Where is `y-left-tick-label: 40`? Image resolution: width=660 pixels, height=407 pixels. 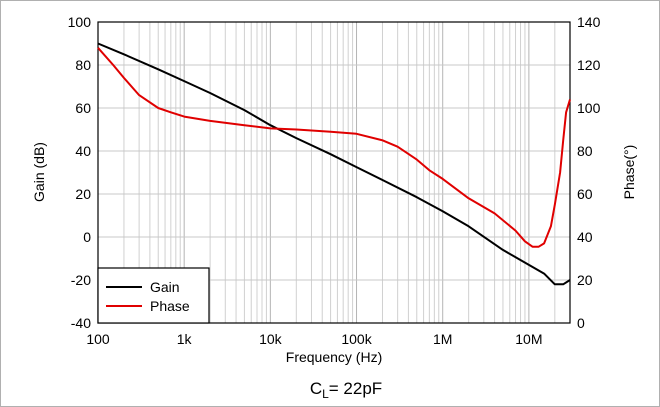
y-left-tick-label: 40 is located at coordinates (83, 151).